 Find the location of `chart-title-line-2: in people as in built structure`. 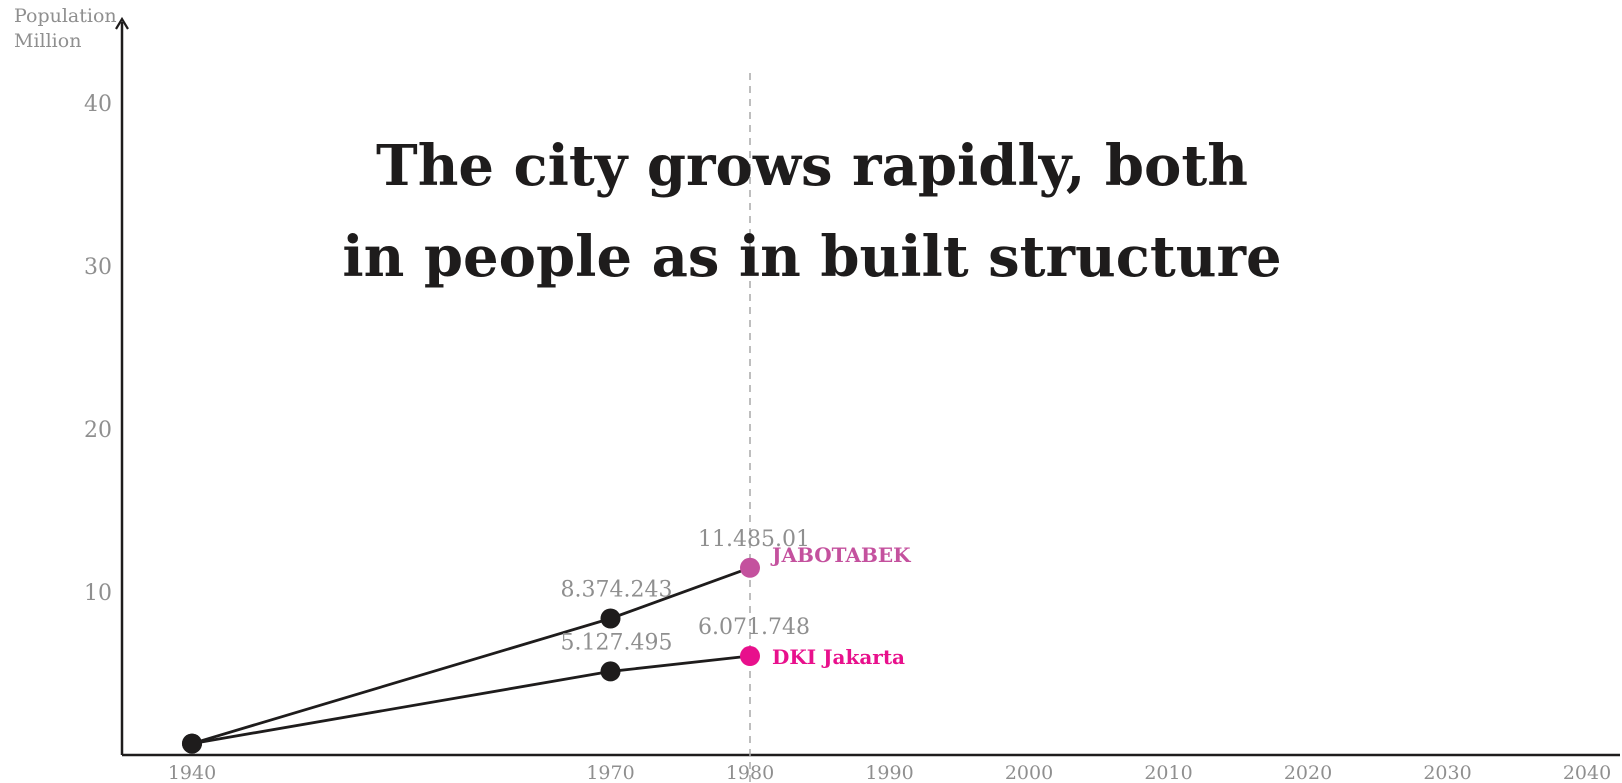

chart-title-line-2: in people as in built structure is located at coordinates (811, 257).